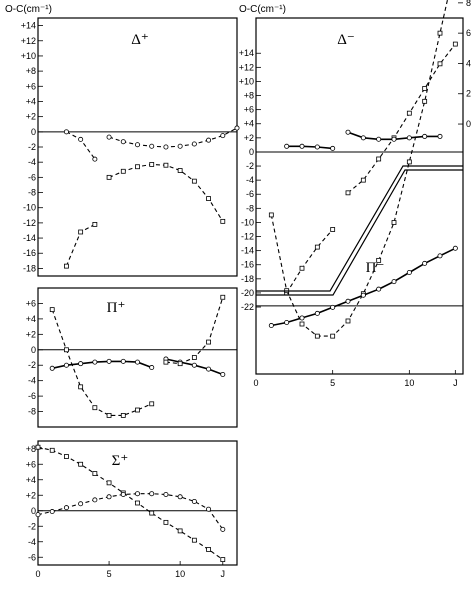 The image size is (474, 594). Describe the element at coordinates (29, 223) in the screenshot. I see `y-tick-label-0-13: -12` at that location.